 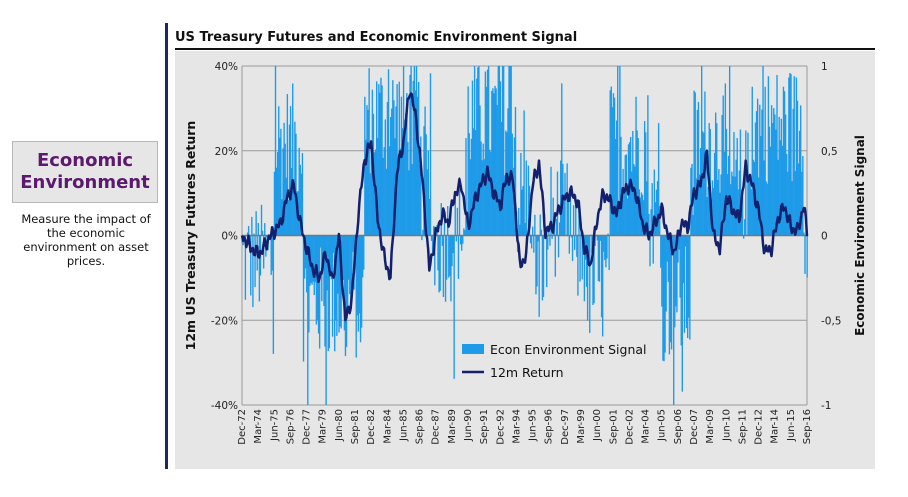 What do you see at coordinates (807, 426) in the screenshot?
I see `x-tick-label: Sep-16` at bounding box center [807, 426].